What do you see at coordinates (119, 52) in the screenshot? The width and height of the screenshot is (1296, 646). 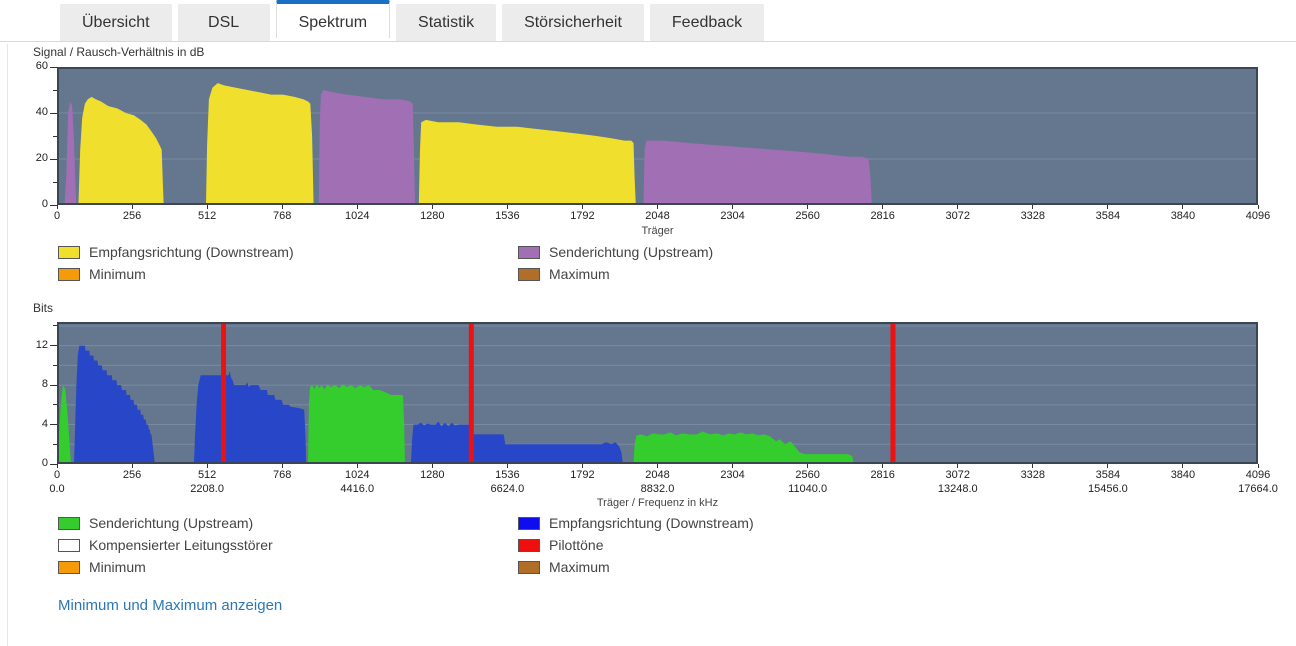 I see `snr-chart-title: Signal / Rausch-Verhältnis in dB` at bounding box center [119, 52].